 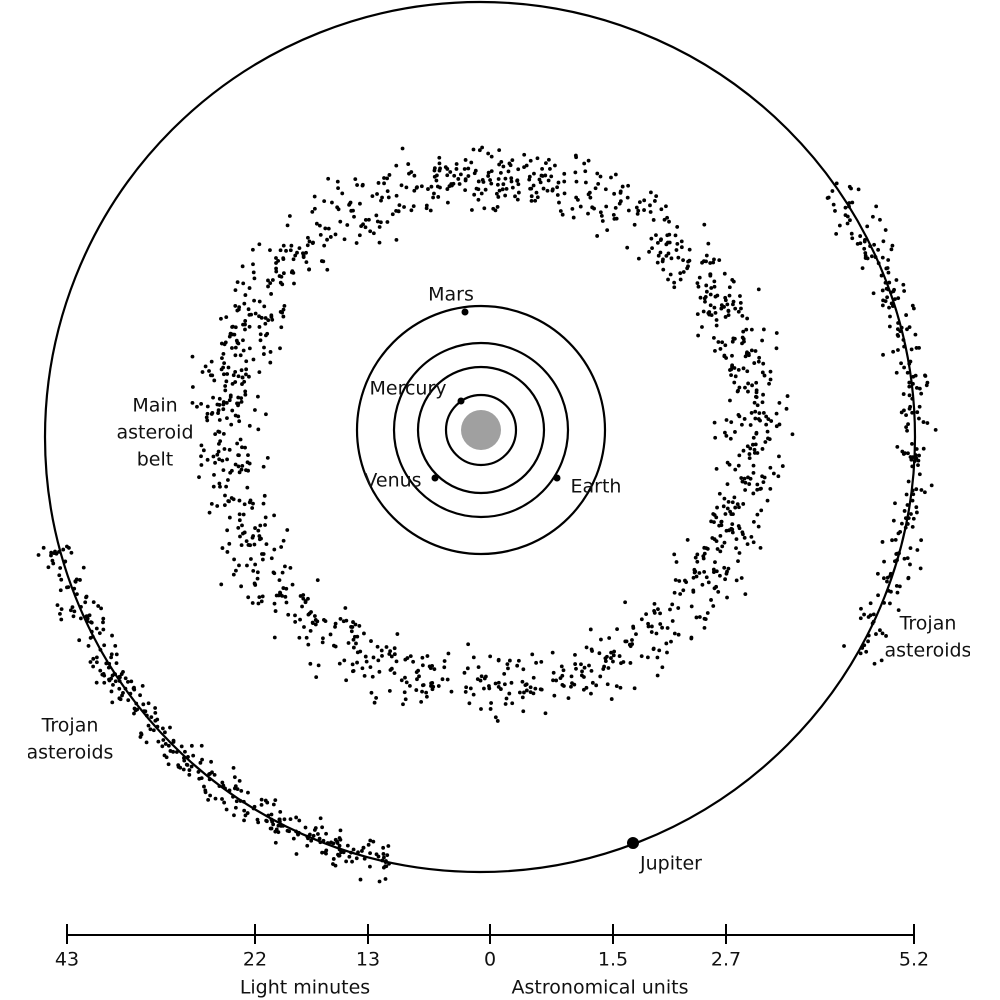 What do you see at coordinates (451, 295) in the screenshot?
I see `planet-label: Mars` at bounding box center [451, 295].